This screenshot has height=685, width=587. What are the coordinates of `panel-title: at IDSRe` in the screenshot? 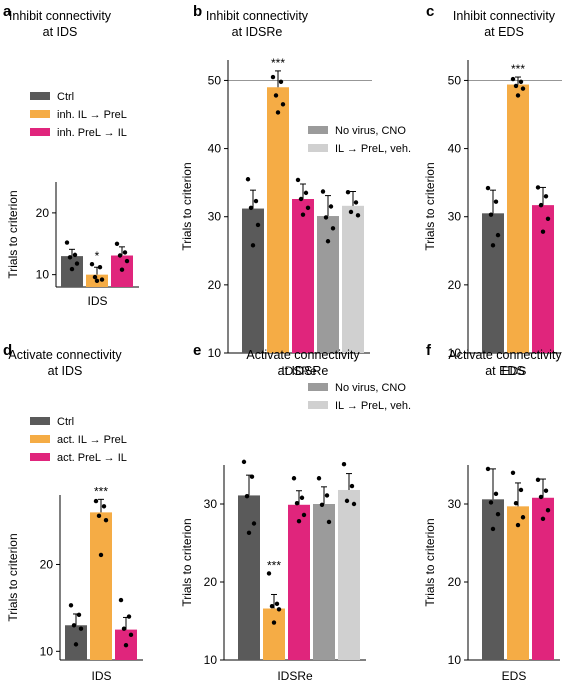 It's located at (257, 32).